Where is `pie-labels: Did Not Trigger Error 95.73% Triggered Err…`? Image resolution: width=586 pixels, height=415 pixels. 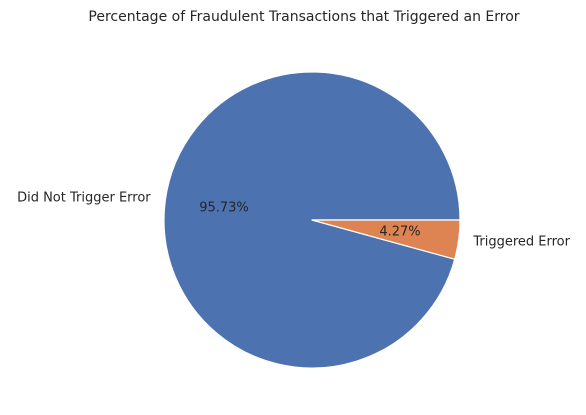 pie-labels: Did Not Trigger Error 95.73% Triggered Err… is located at coordinates (294, 220).